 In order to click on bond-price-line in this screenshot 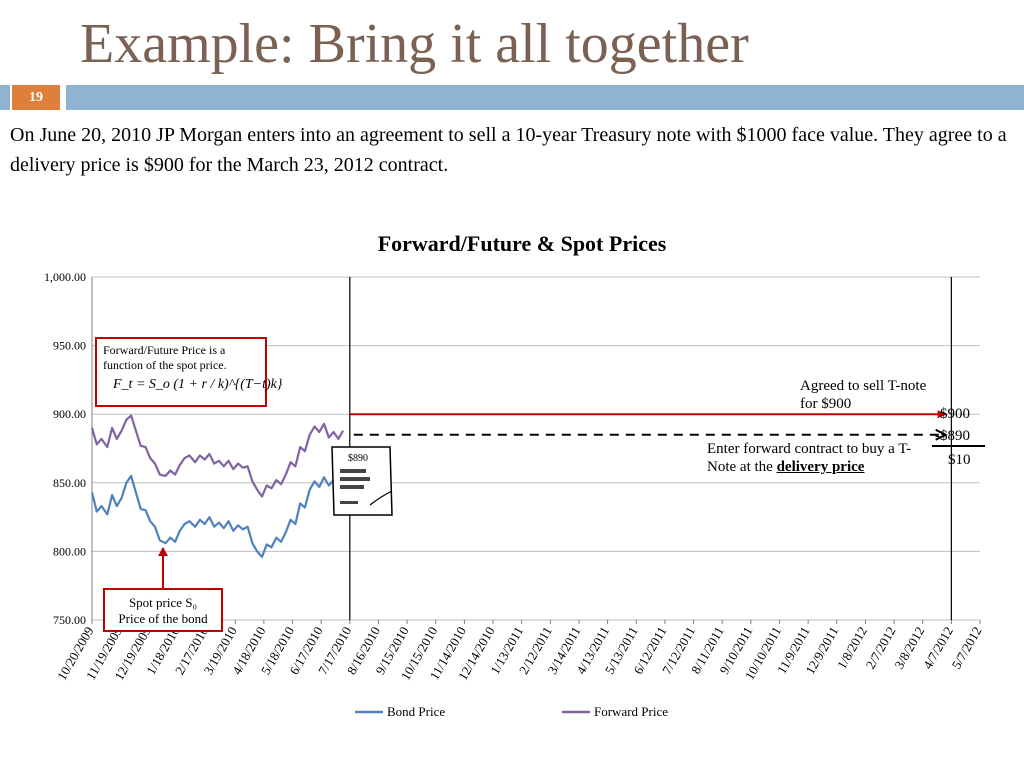, I will do `click(217, 516)`.